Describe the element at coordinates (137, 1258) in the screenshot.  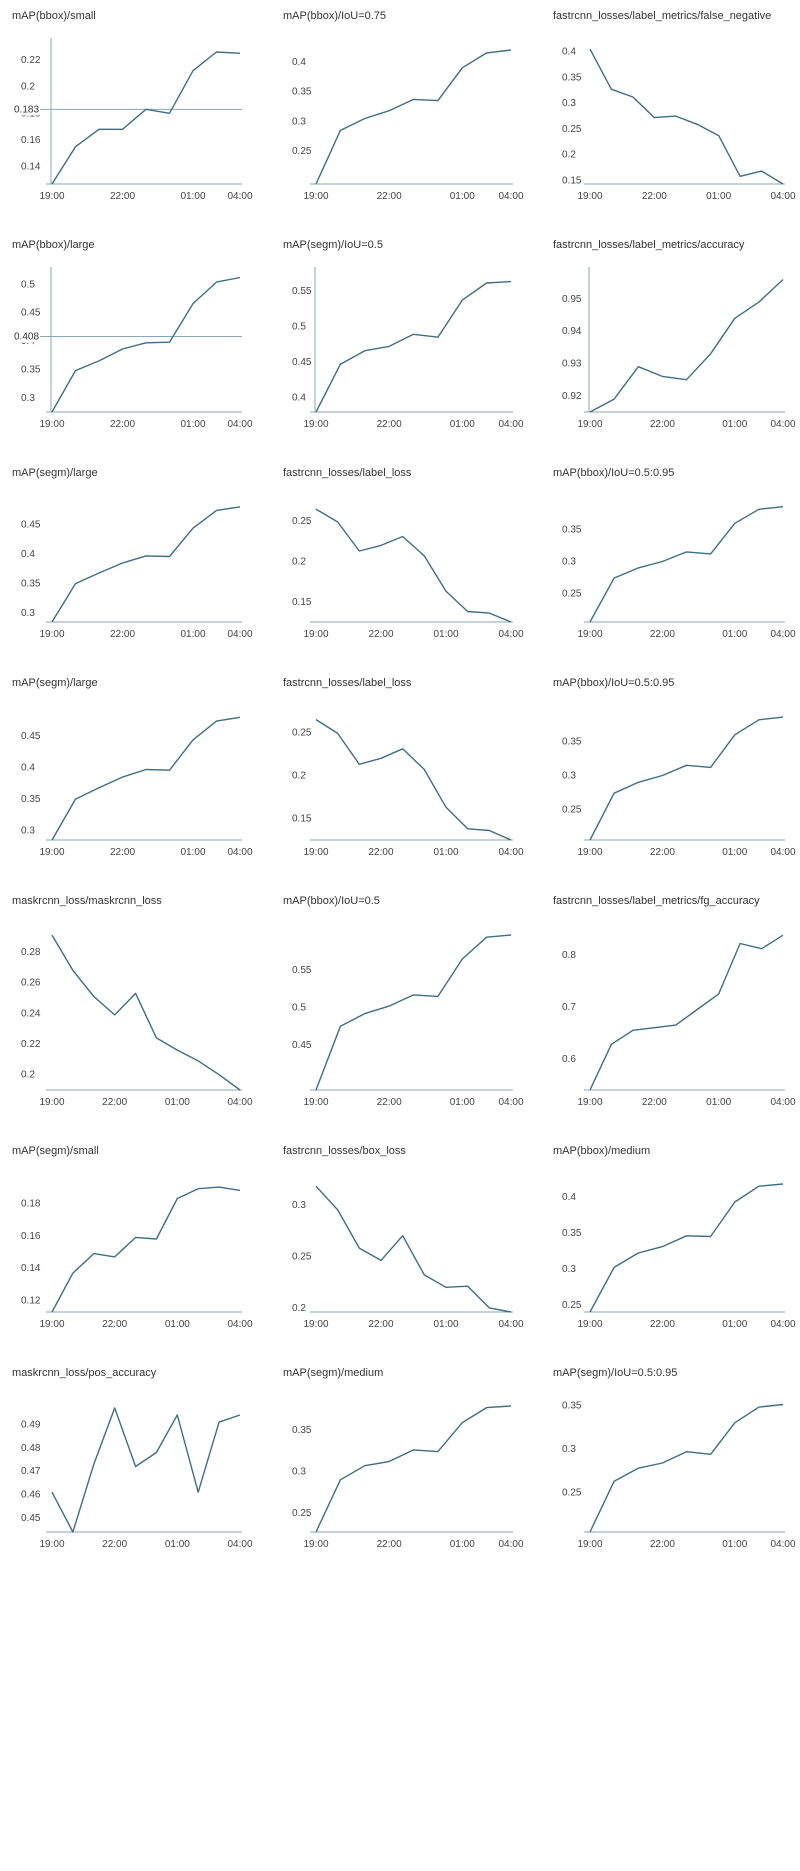
I see `chart-svg: 0.12 0.14 0.16 0.18 19:00 22:00 01:00 04:00` at that location.